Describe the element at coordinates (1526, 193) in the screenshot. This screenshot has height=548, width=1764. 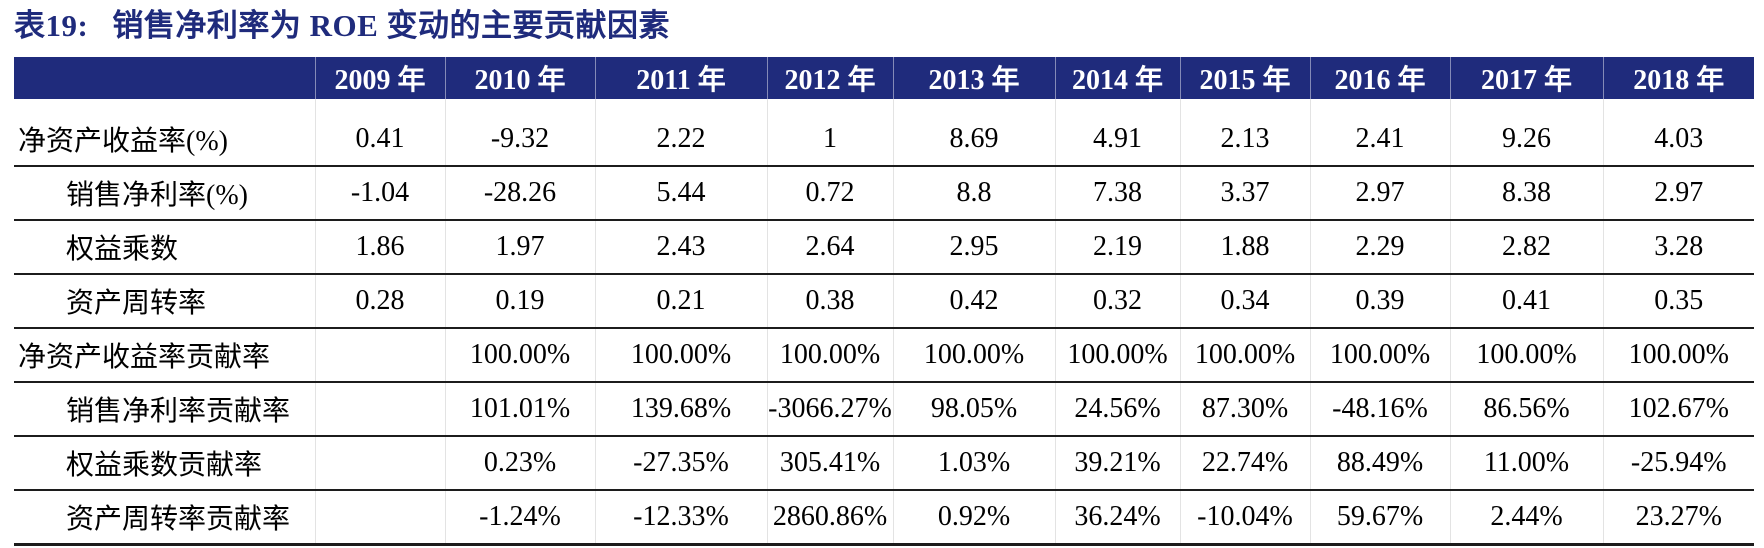
I see `value-cell: 8.38` at that location.